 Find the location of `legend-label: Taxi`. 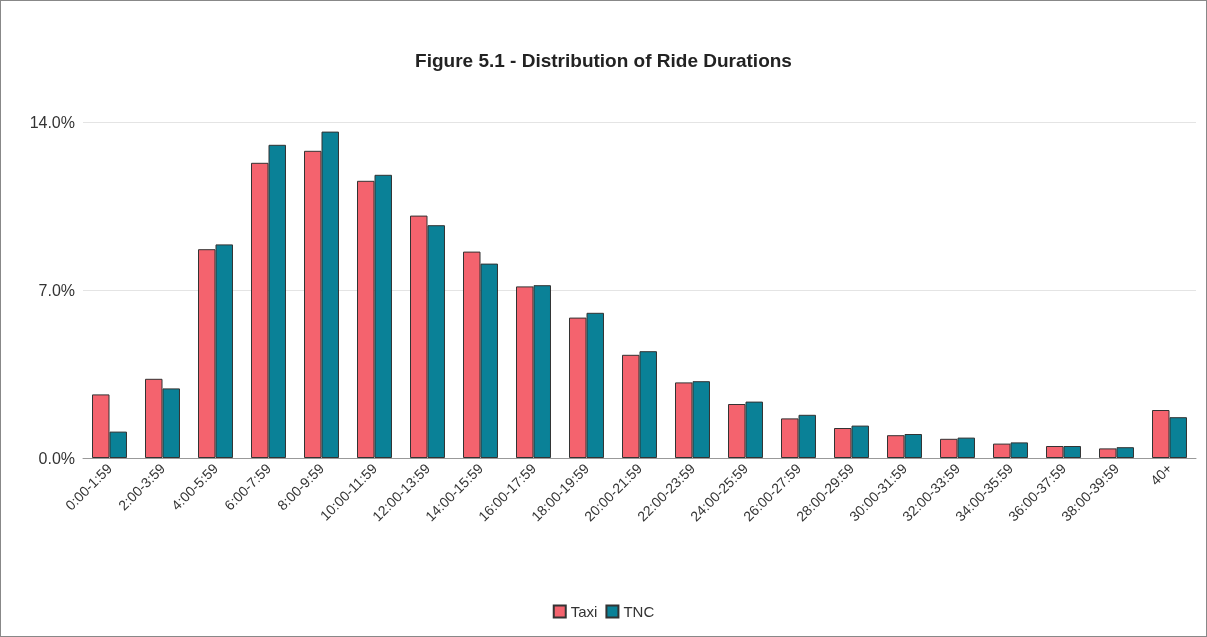

legend-label: Taxi is located at coordinates (584, 611).